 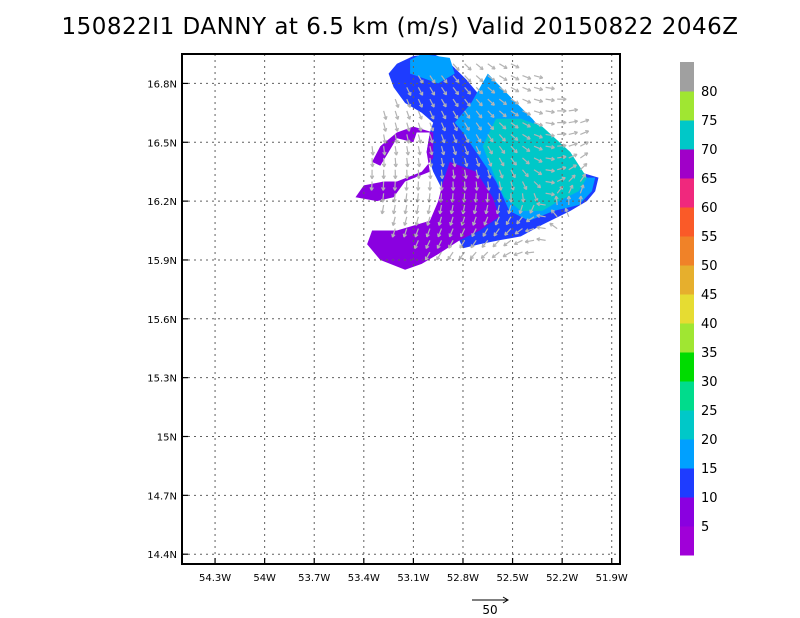 I want to click on y-tick-label: 14.7N, so click(x=162, y=496).